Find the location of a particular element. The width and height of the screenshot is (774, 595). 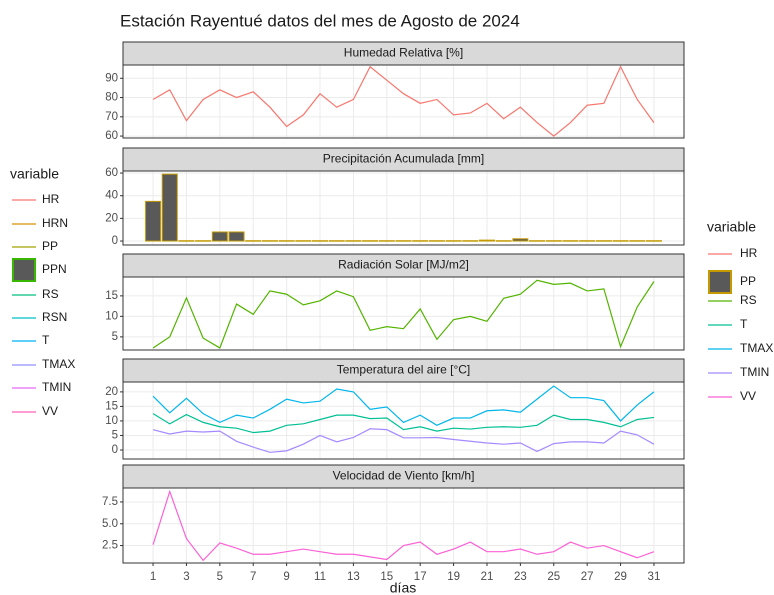

x-tick-label: 7 is located at coordinates (253, 577).